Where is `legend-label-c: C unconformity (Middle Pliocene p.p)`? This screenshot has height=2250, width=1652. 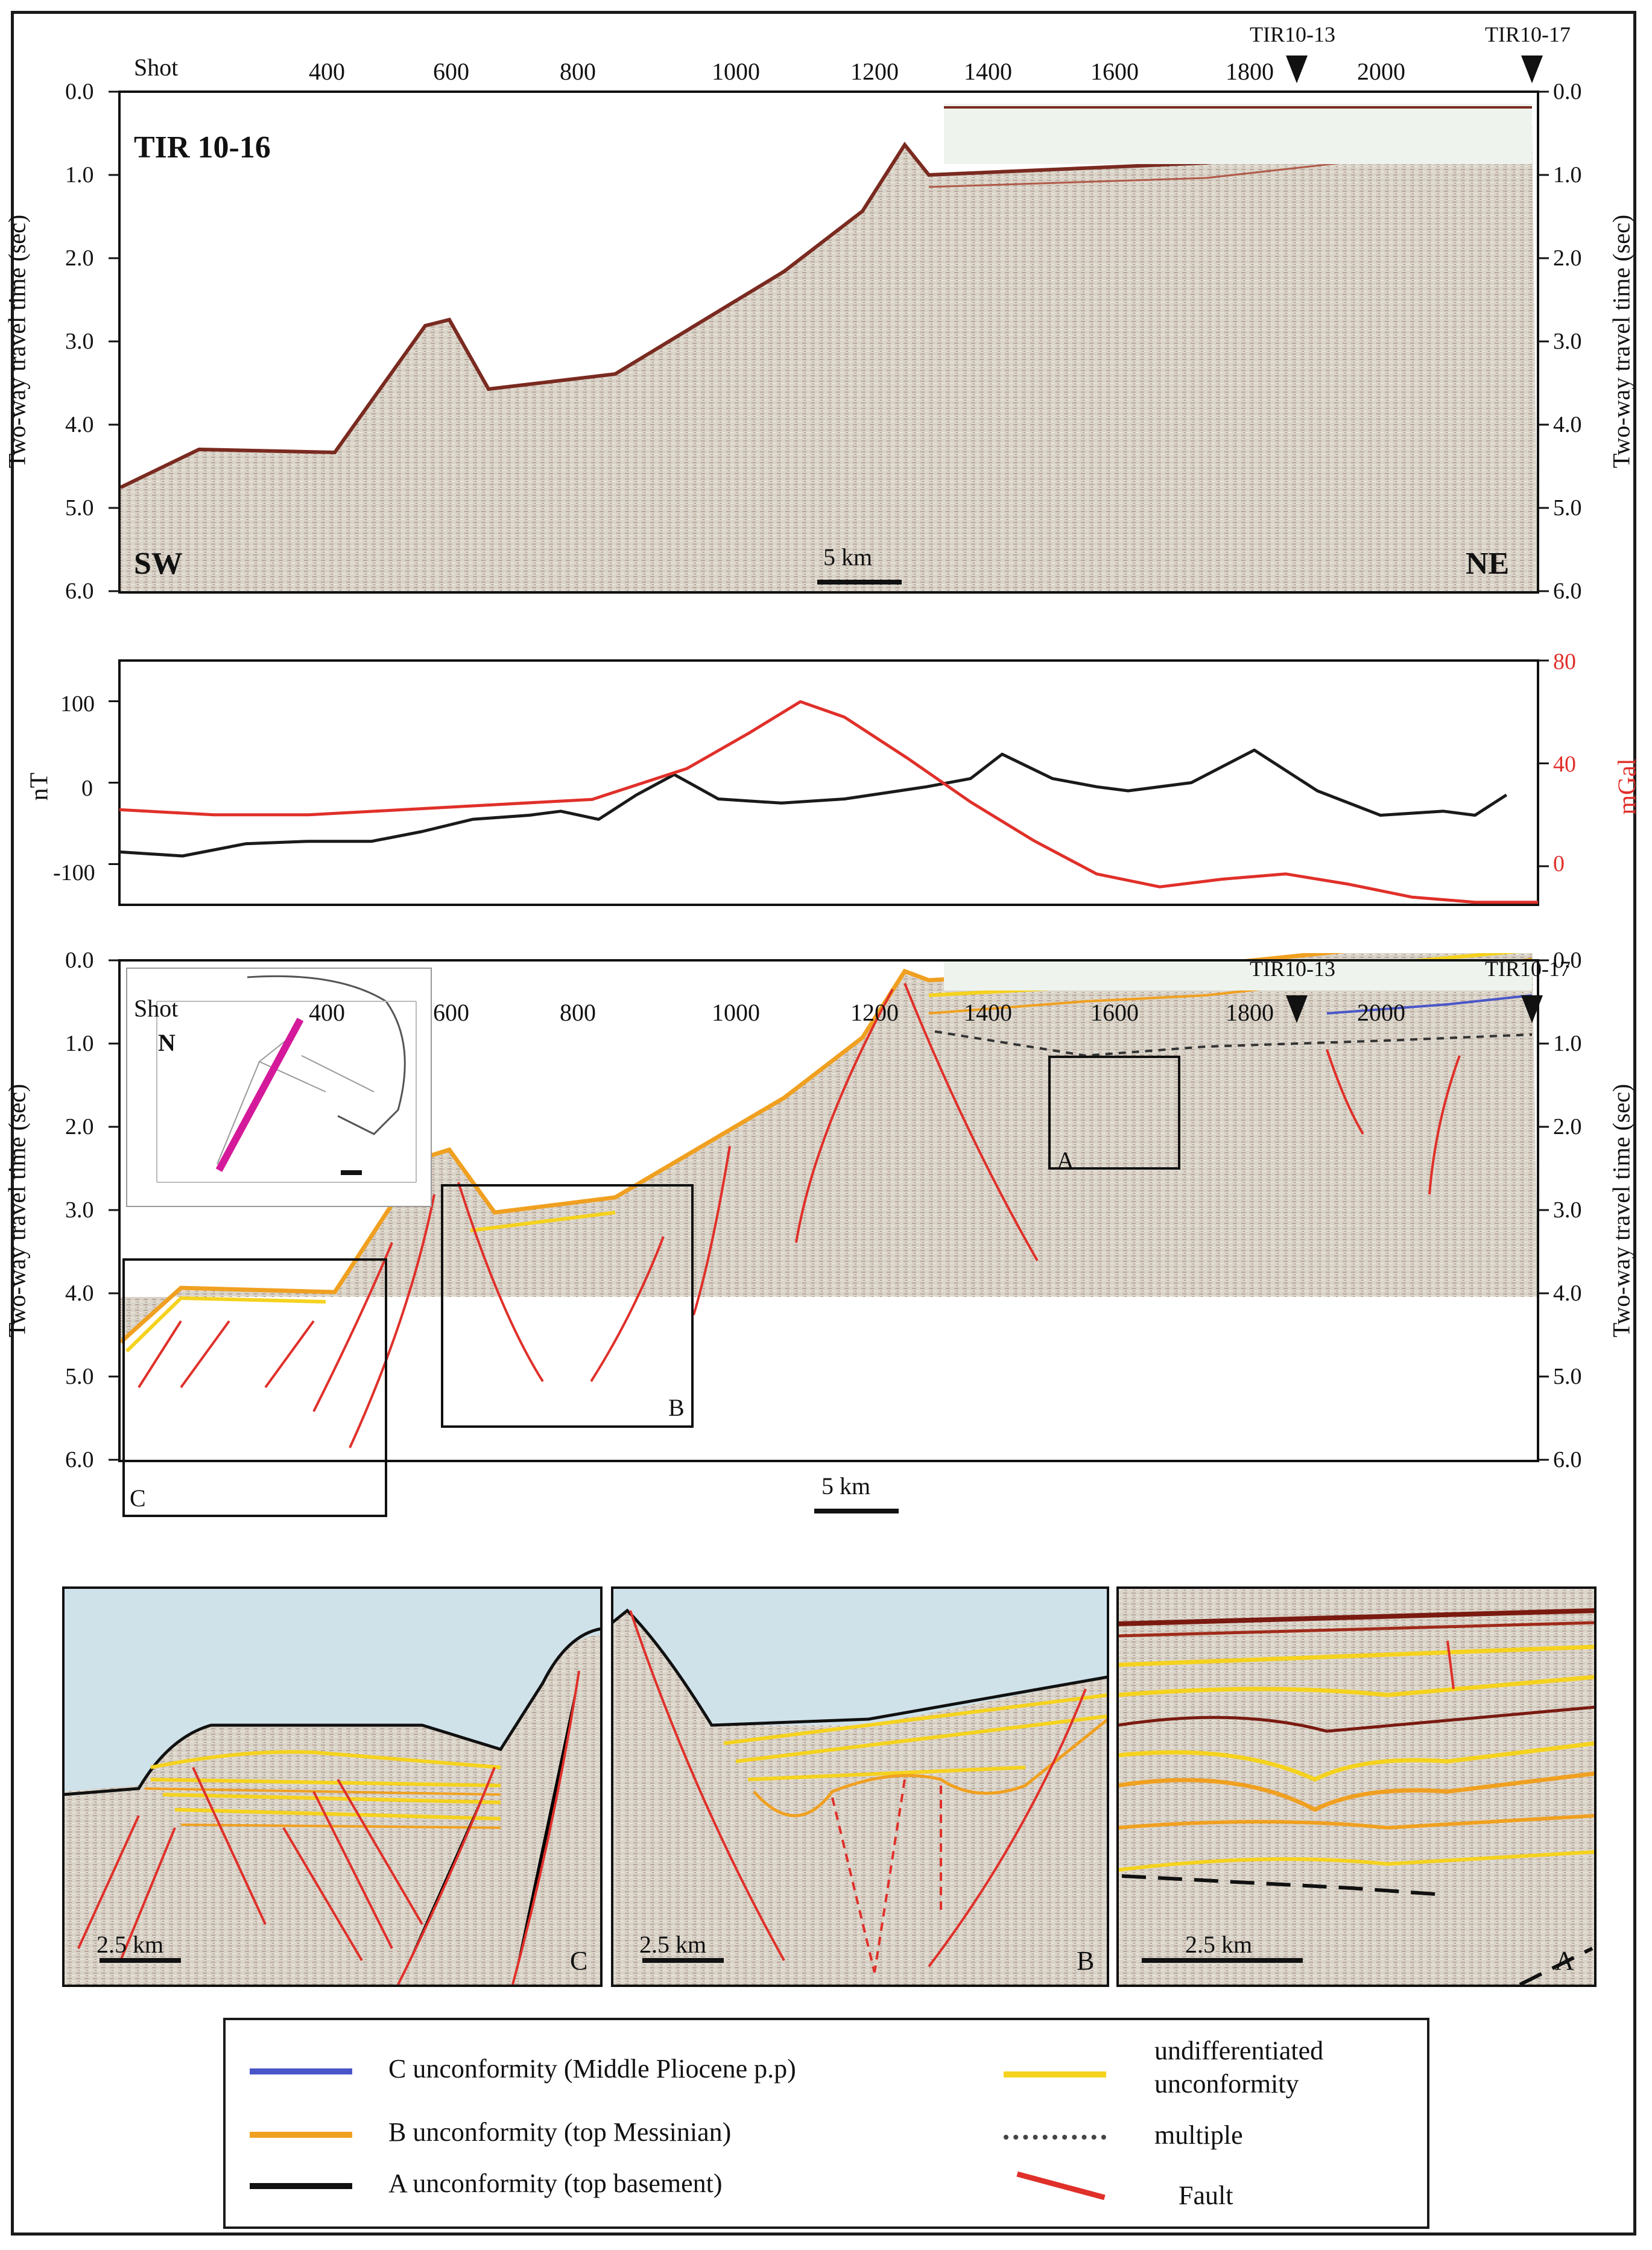
legend-label-c: C unconformity (Middle Pliocene p.p) is located at coordinates (592, 2069).